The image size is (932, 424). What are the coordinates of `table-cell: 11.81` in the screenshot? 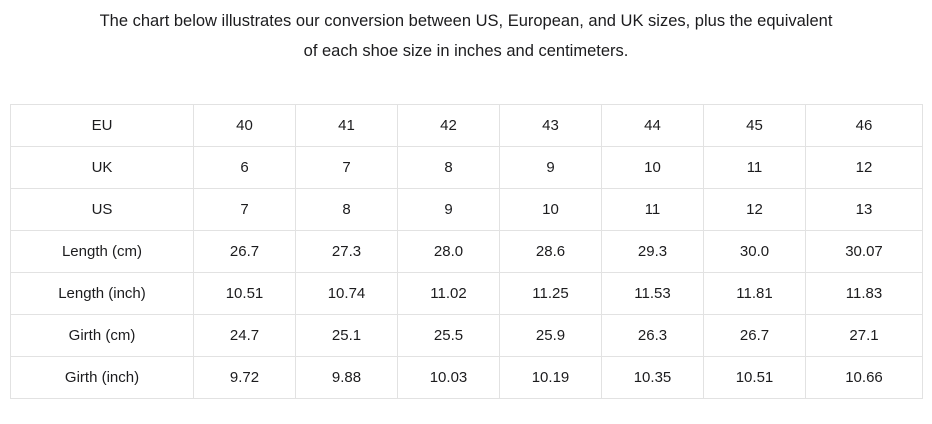 It's located at (754, 293).